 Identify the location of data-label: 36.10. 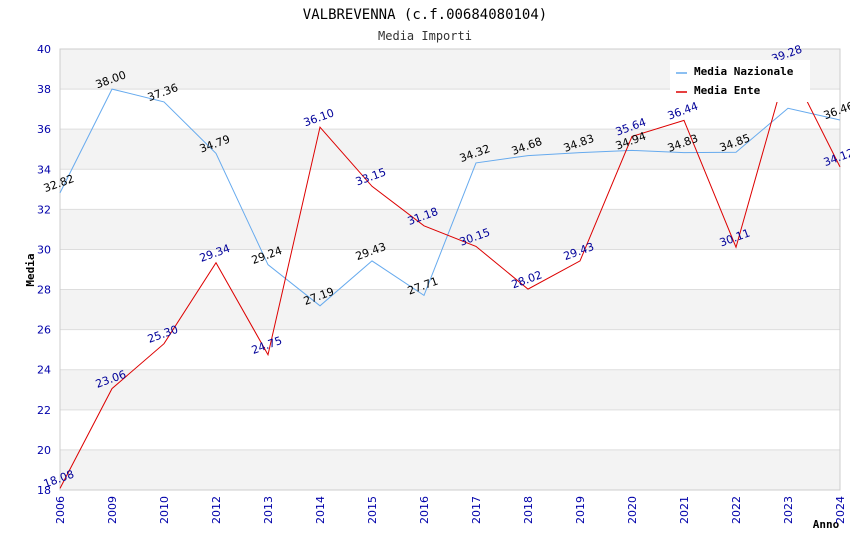
(319, 117).